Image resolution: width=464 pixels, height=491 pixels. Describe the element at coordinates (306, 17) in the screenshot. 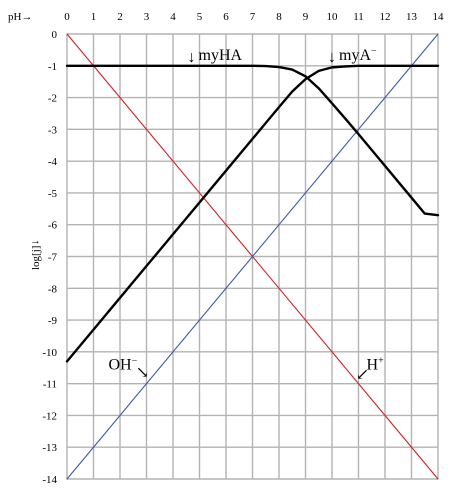

I see `x-tick-label: 9` at that location.